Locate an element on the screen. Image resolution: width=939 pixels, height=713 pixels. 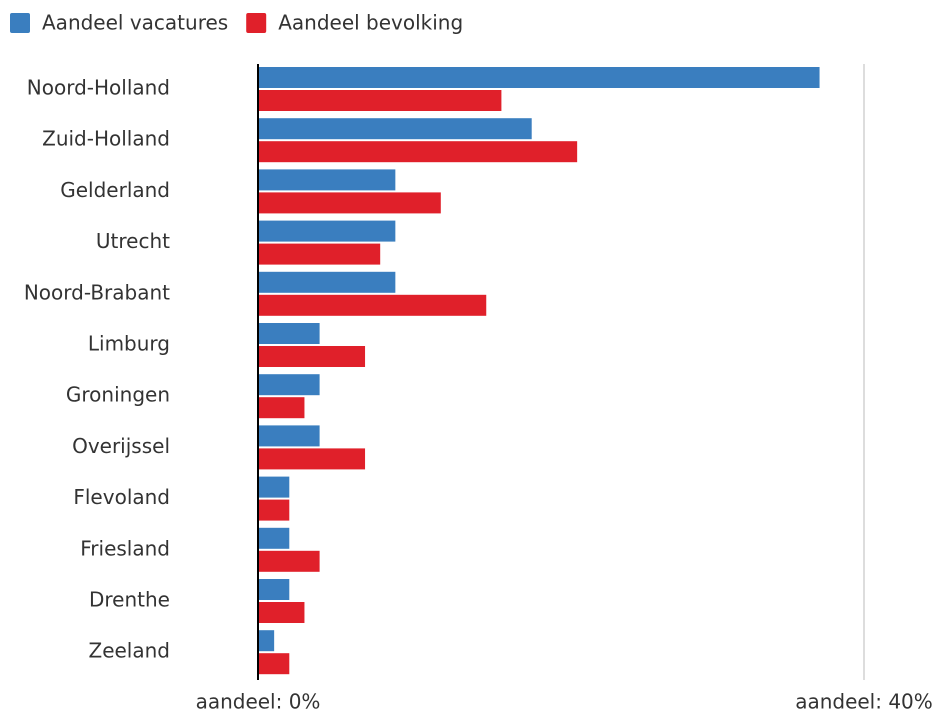
y-tick-label: Flevoland is located at coordinates (121, 497).